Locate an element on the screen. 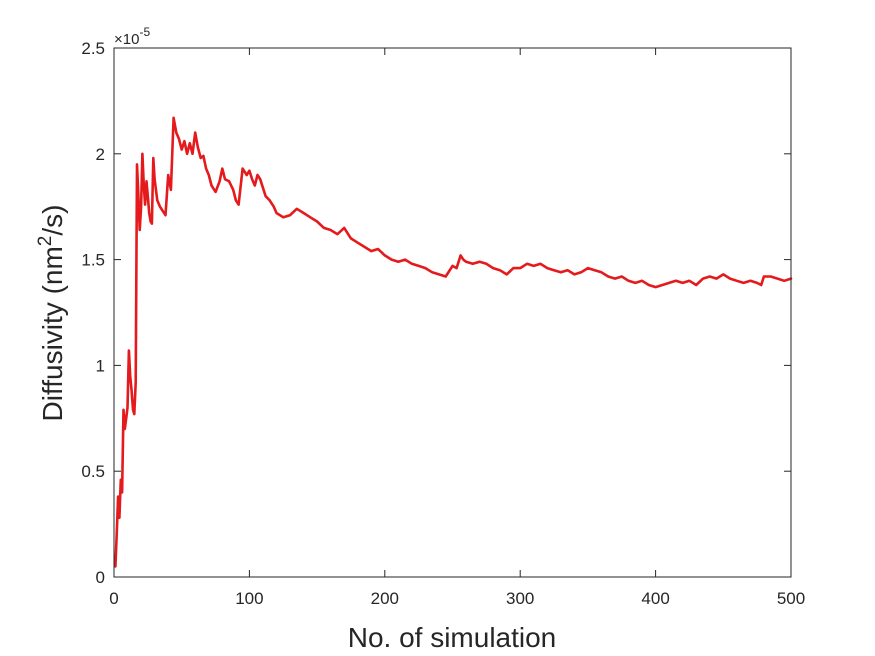 This screenshot has height=656, width=875. x-axis-title: No. of simulation is located at coordinates (452, 637).